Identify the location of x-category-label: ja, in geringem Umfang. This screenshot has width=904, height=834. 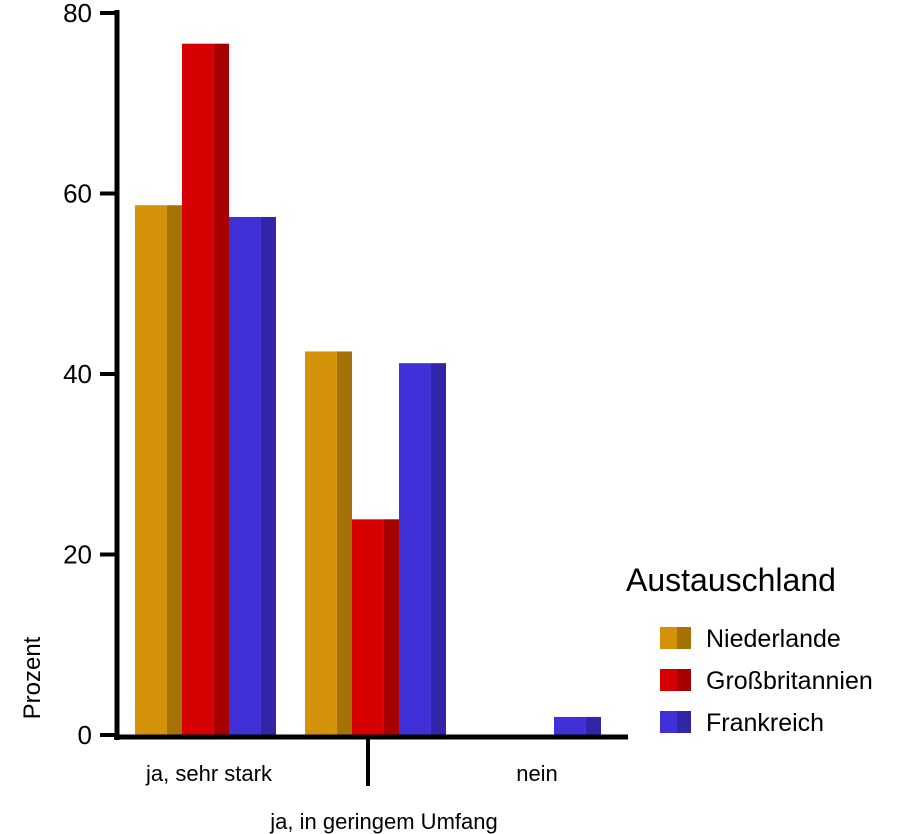
(383, 821).